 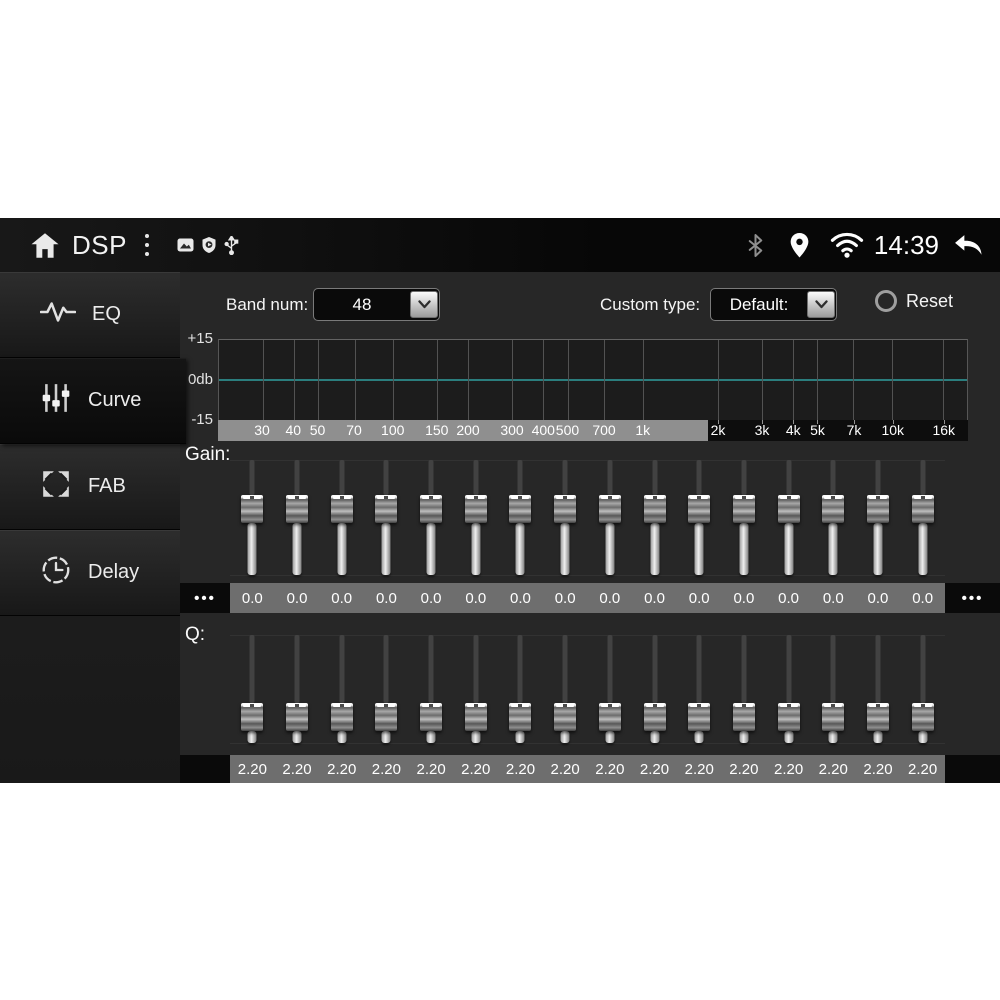 I want to click on q-sliders, so click(x=587, y=693).